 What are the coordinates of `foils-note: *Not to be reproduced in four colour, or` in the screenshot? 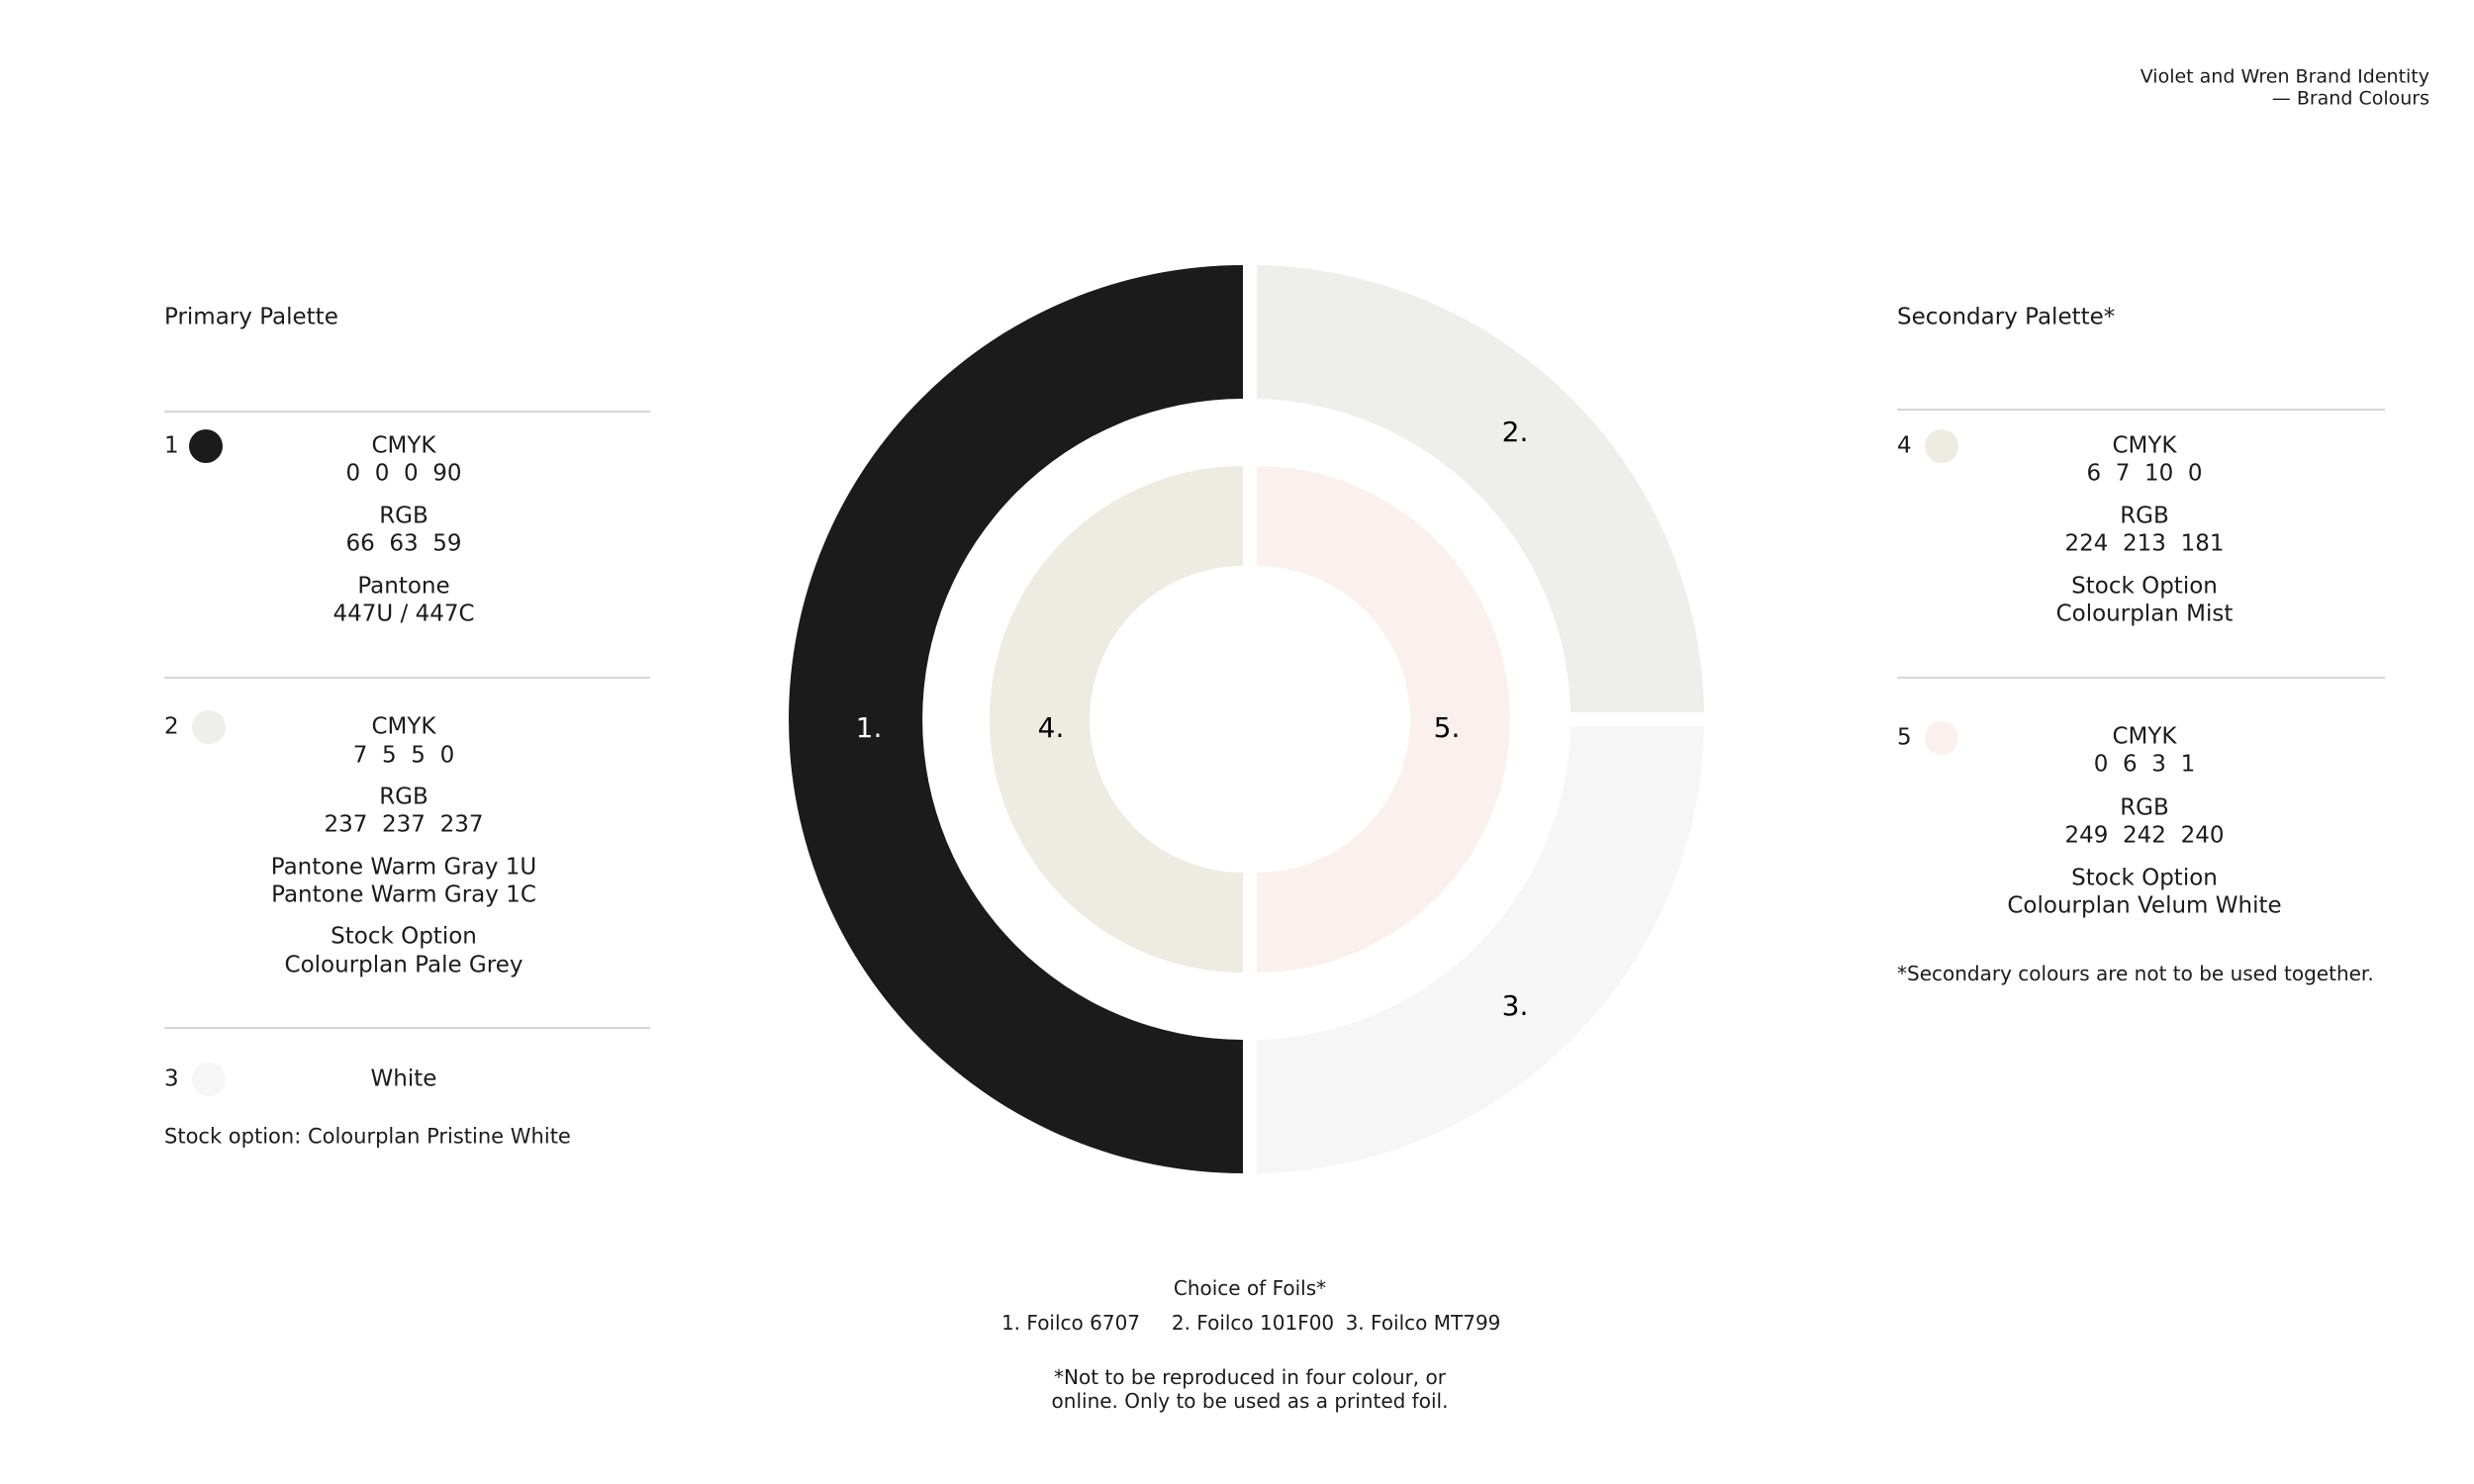 It's located at (1250, 1377).